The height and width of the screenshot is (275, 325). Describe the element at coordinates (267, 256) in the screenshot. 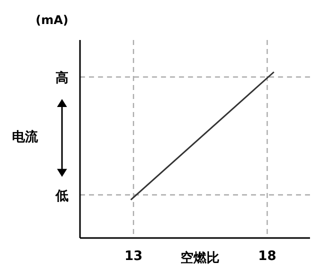

I see `x-tick-label: 18` at that location.